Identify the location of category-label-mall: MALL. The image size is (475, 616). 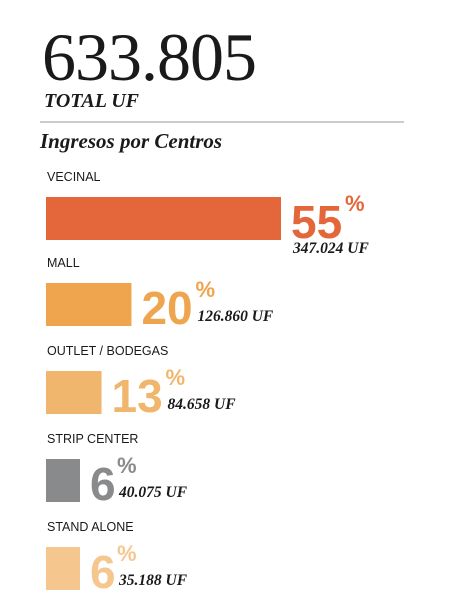
(63, 263).